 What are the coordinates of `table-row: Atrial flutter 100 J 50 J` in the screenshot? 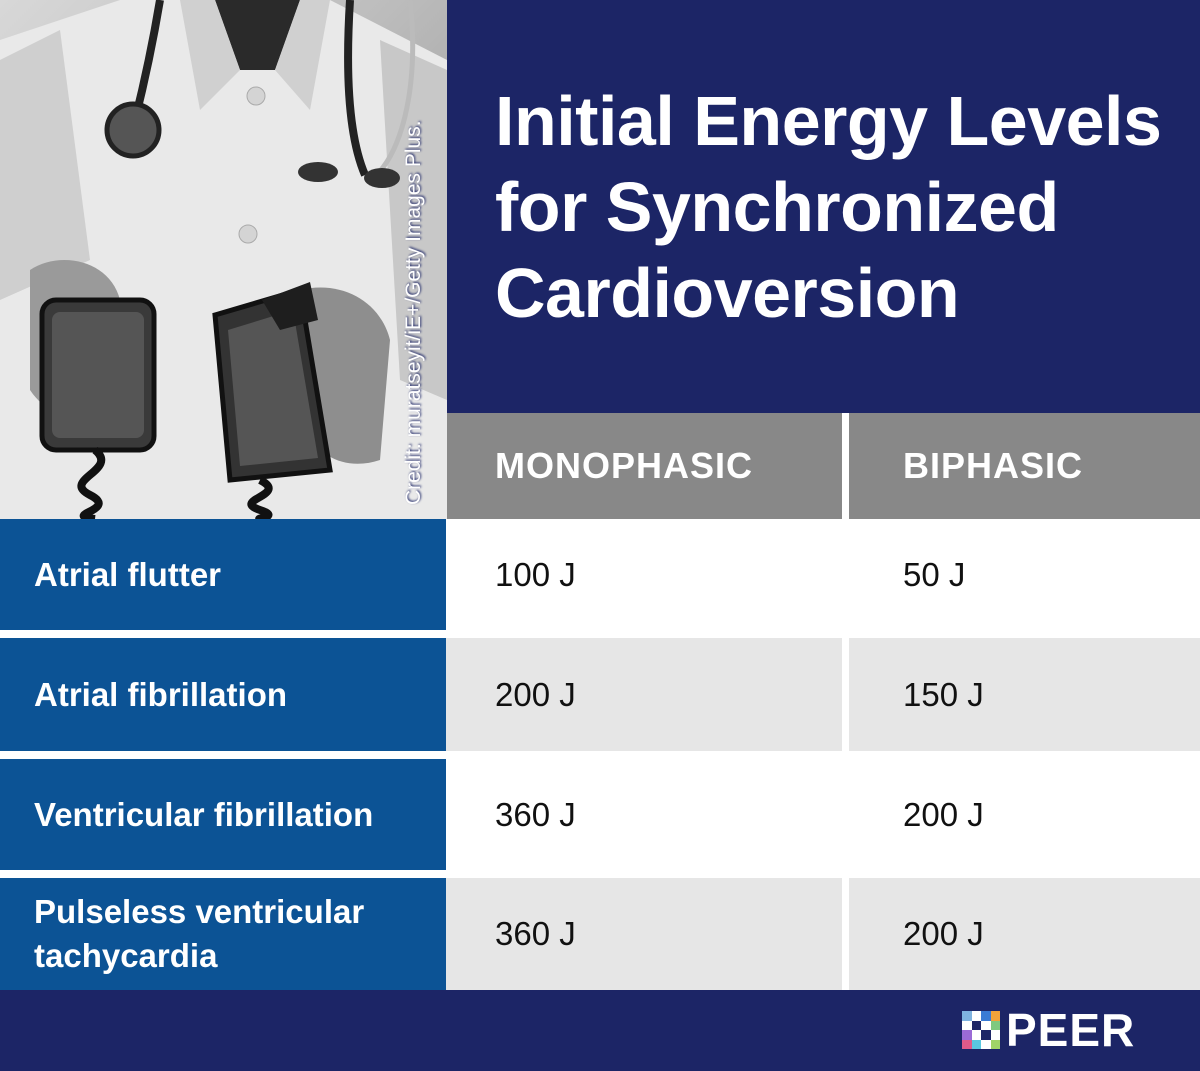 It's located at (600, 574).